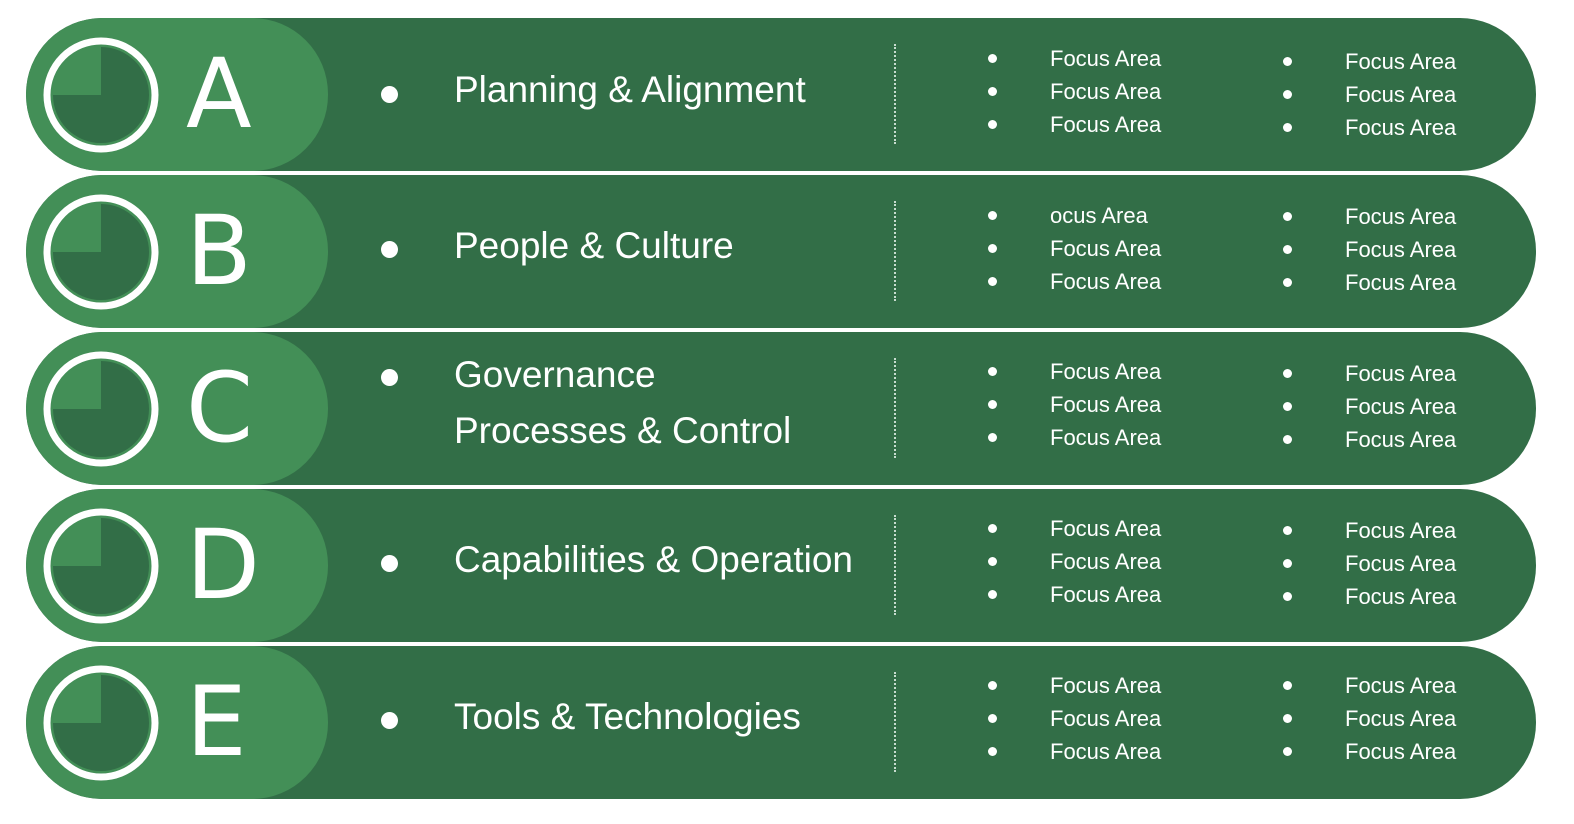  I want to click on row-title-line: Governance, so click(555, 374).